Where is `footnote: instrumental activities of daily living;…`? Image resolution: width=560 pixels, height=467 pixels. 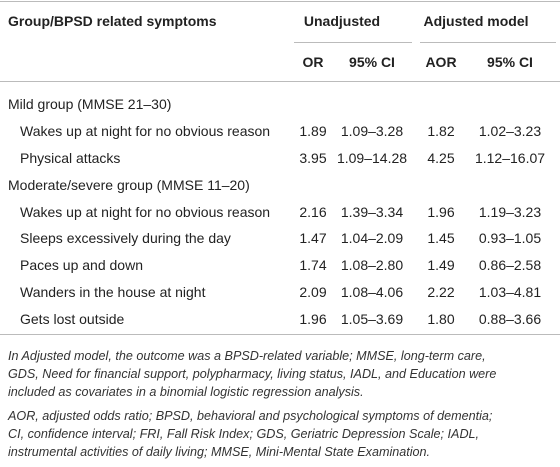 footnote: instrumental activities of daily living;… is located at coordinates (219, 451).